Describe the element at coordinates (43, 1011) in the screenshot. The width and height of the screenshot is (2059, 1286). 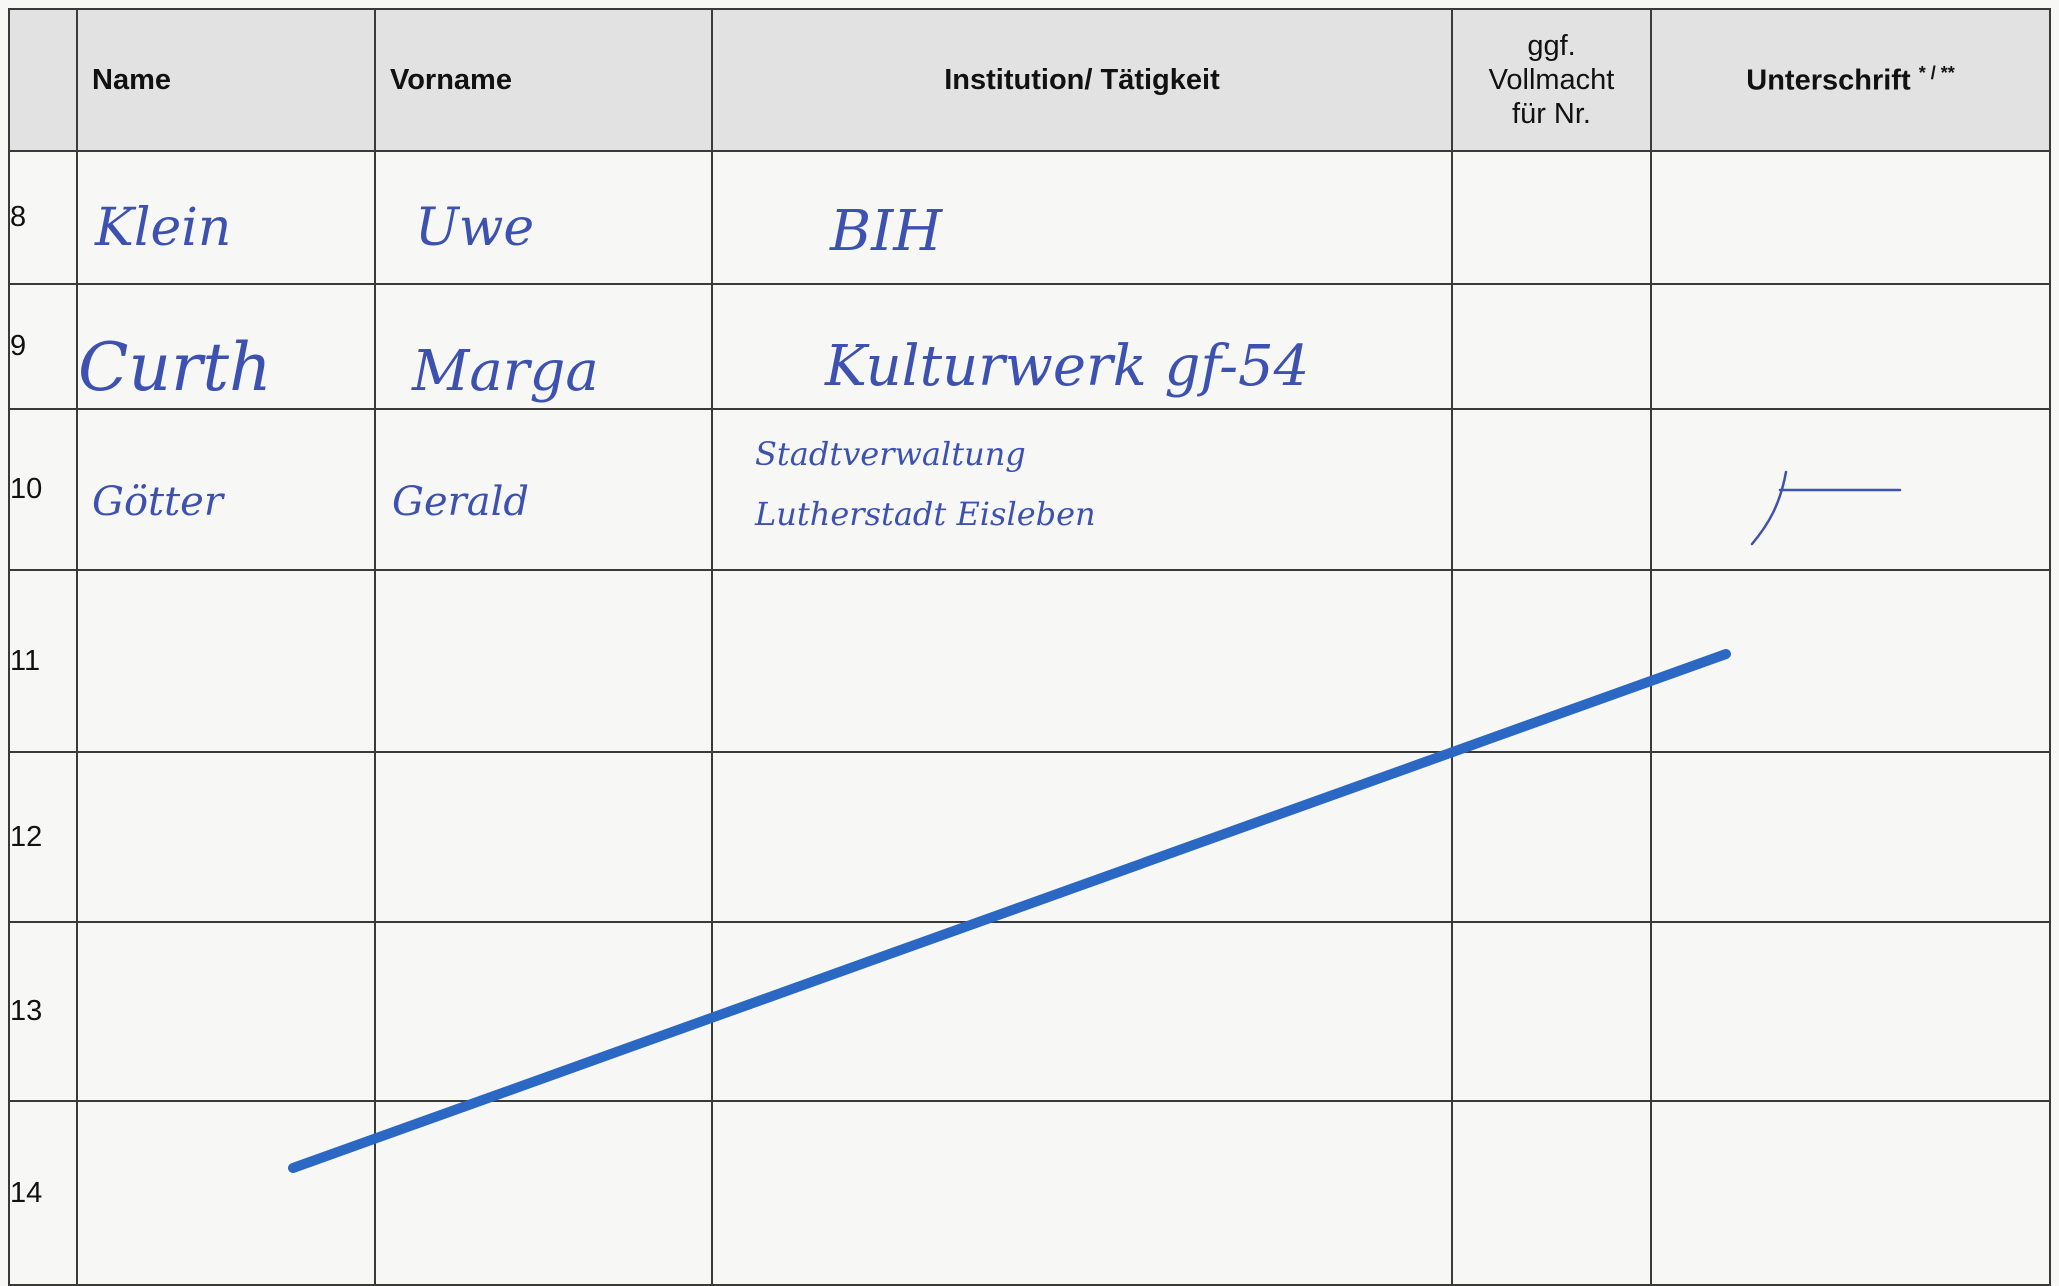
I see `row-number: 13` at that location.